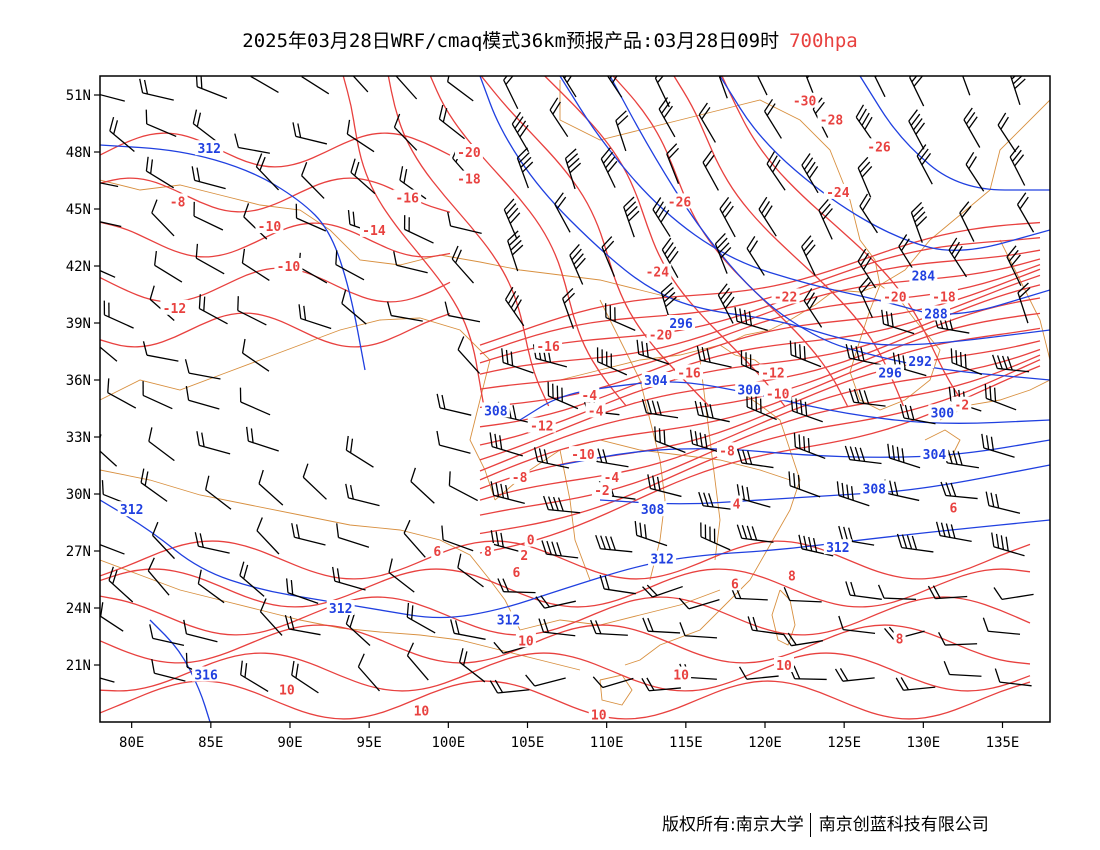 The height and width of the screenshot is (850, 1100). I want to click on contour-label: 312, so click(837, 548).